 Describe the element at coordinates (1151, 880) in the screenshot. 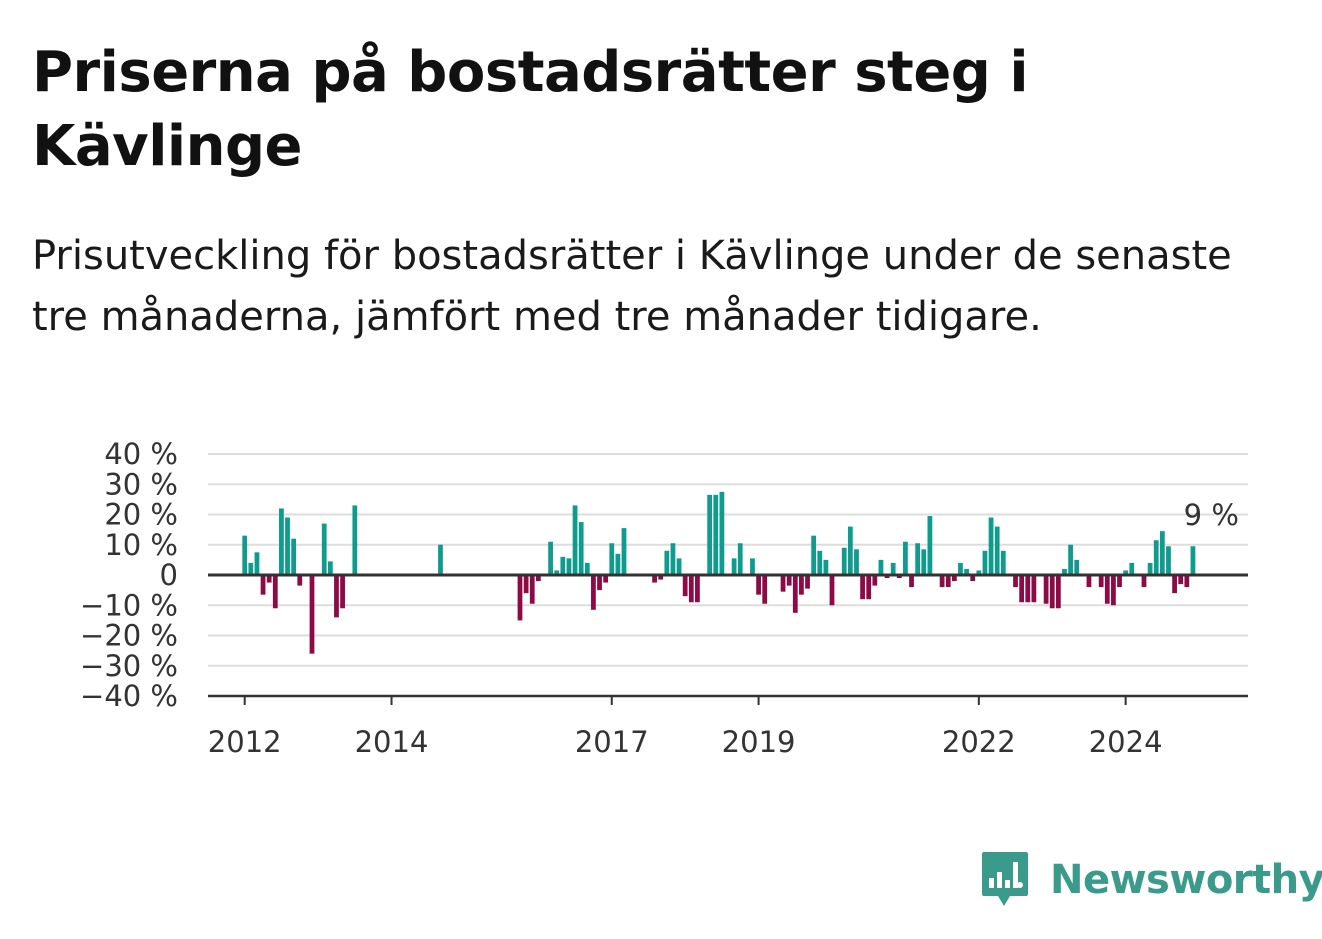

I see `newsworthy-logo: Newsworthy` at that location.